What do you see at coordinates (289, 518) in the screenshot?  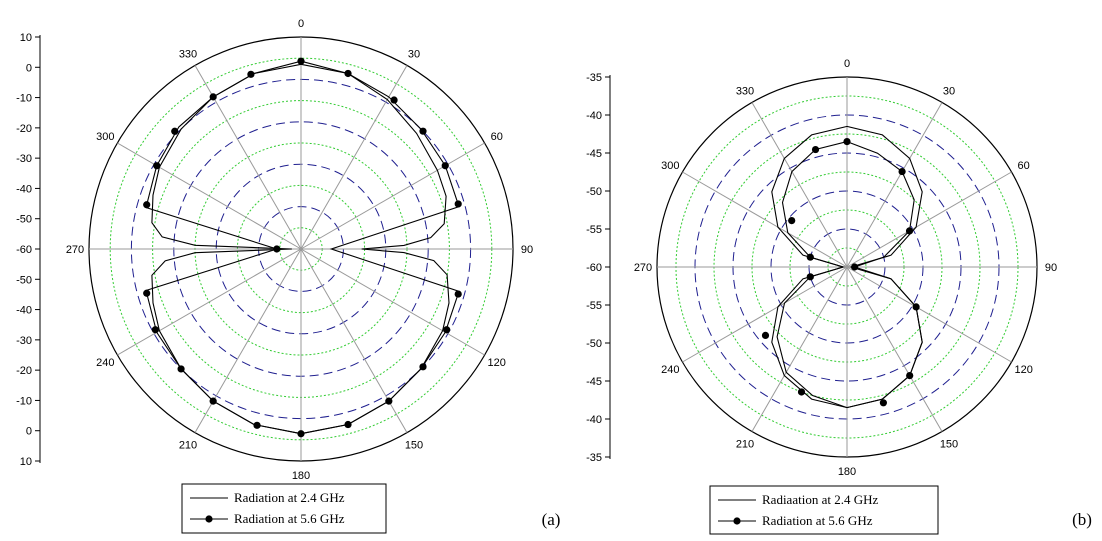 I see `legend-label: Radiation at 5.6 GHz` at bounding box center [289, 518].